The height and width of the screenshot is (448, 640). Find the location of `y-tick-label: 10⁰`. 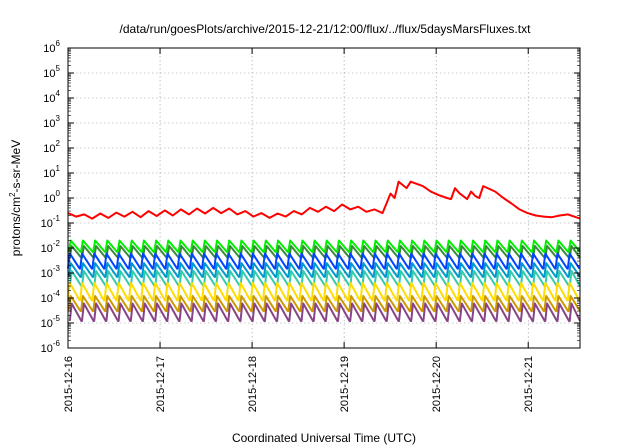

y-tick-label: 10⁰ is located at coordinates (51, 197).